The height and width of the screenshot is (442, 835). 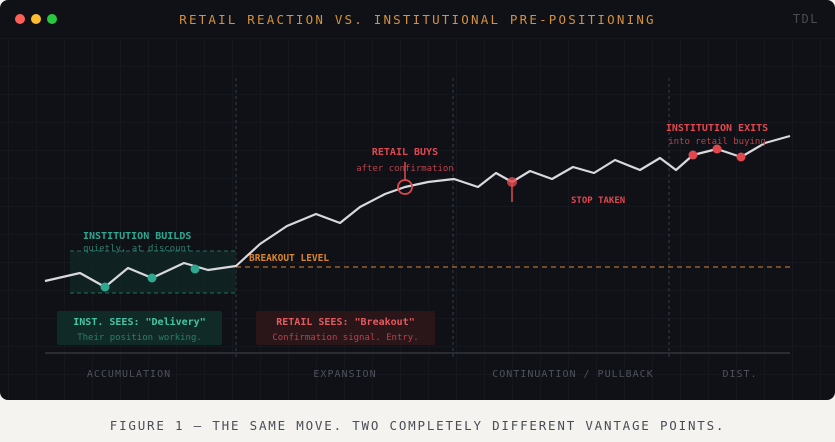 What do you see at coordinates (405, 187) in the screenshot?
I see `retail-buys-marker` at bounding box center [405, 187].